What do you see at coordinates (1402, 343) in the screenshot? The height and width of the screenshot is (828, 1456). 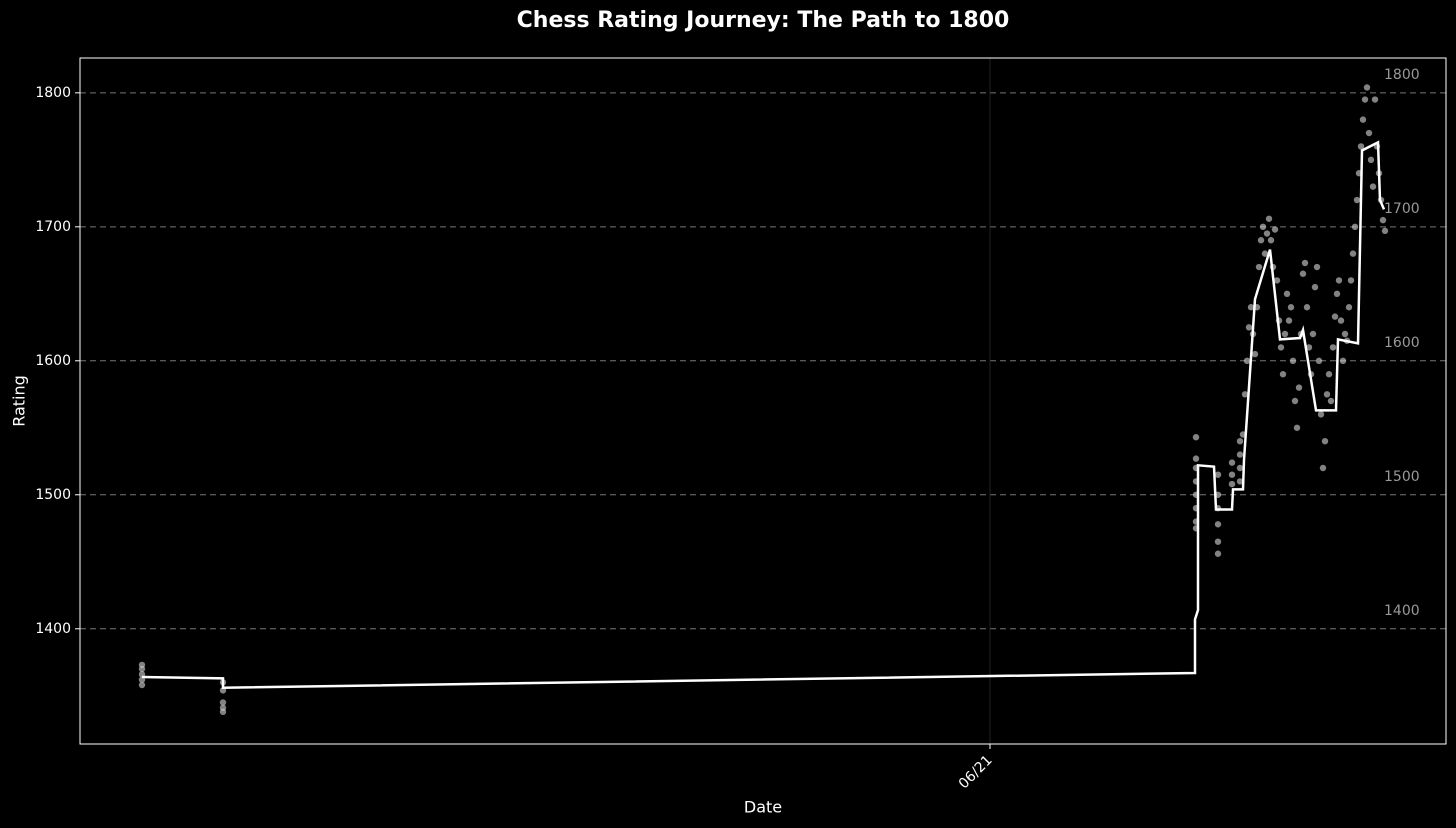 I see `milestone-label: 1600` at bounding box center [1402, 343].